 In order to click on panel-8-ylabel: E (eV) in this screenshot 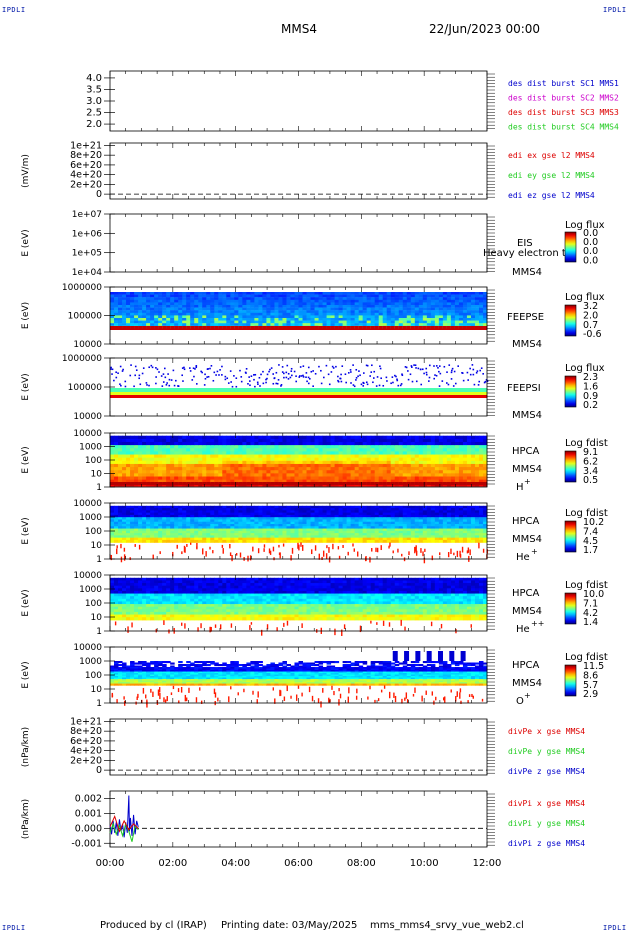, I will do `click(26, 602)`.